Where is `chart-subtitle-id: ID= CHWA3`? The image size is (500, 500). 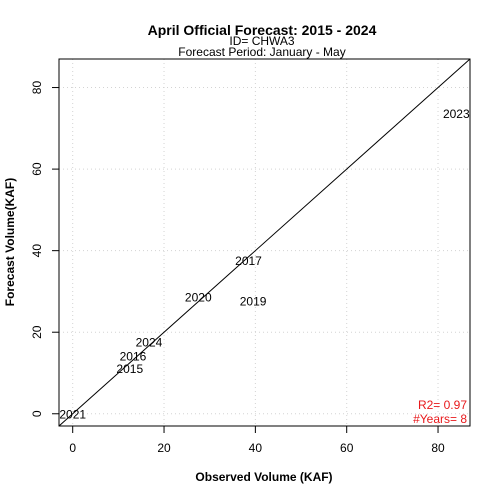 chart-subtitle-id: ID= CHWA3 is located at coordinates (262, 41).